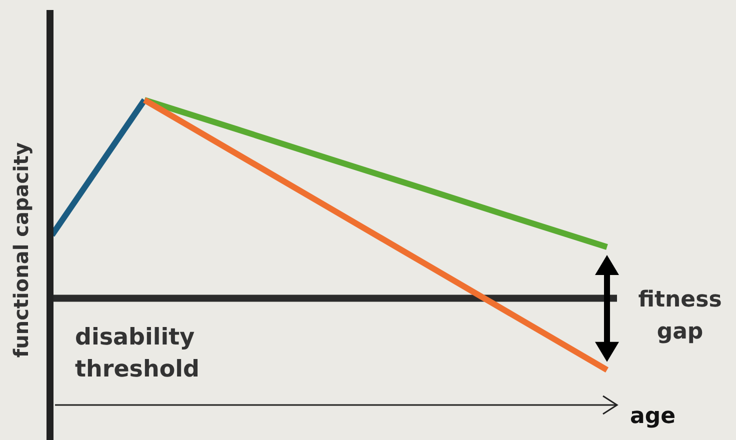 Image resolution: width=736 pixels, height=440 pixels. What do you see at coordinates (137, 353) in the screenshot?
I see `ref-line-label: disability threshold` at bounding box center [137, 353].